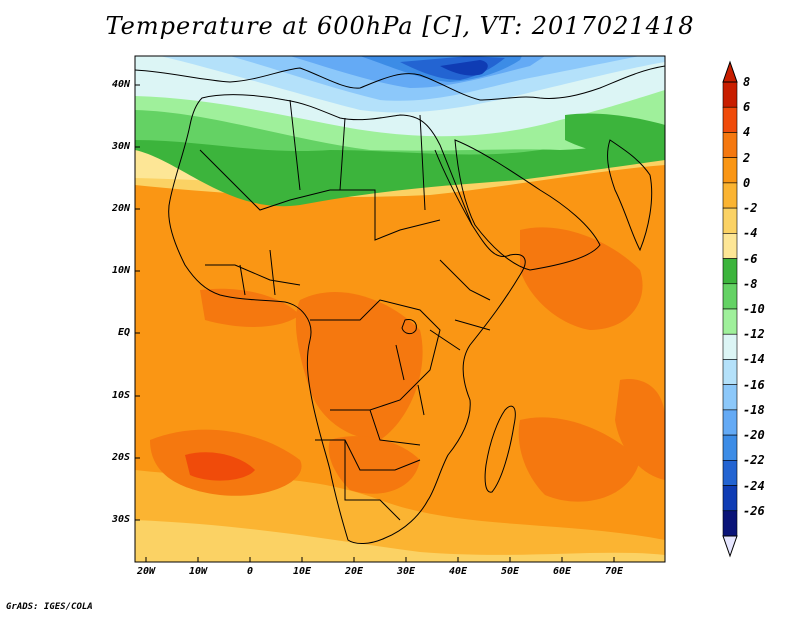 The height and width of the screenshot is (618, 800). Describe the element at coordinates (510, 571) in the screenshot. I see `lon-label-50e: 50E` at that location.